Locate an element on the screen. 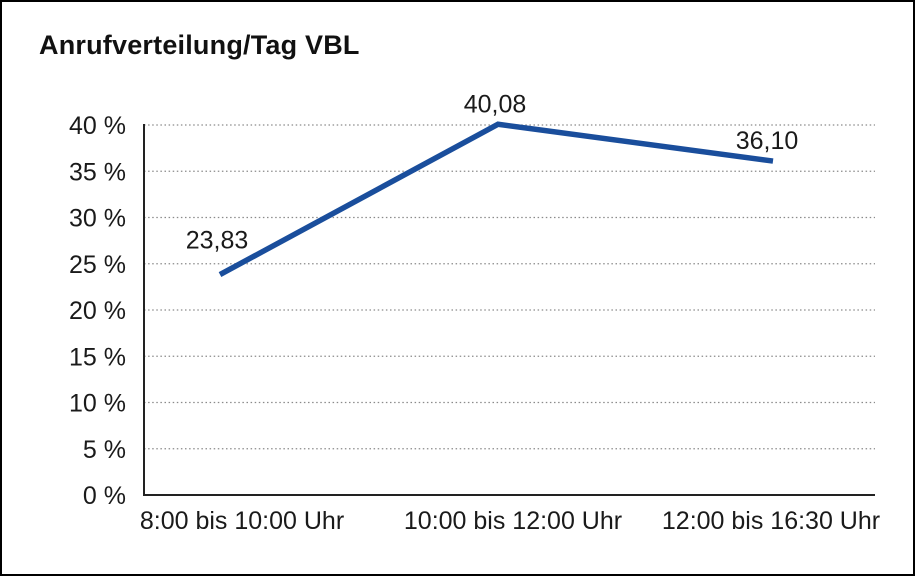 The width and height of the screenshot is (915, 576). data-label: 36,10 is located at coordinates (767, 141).